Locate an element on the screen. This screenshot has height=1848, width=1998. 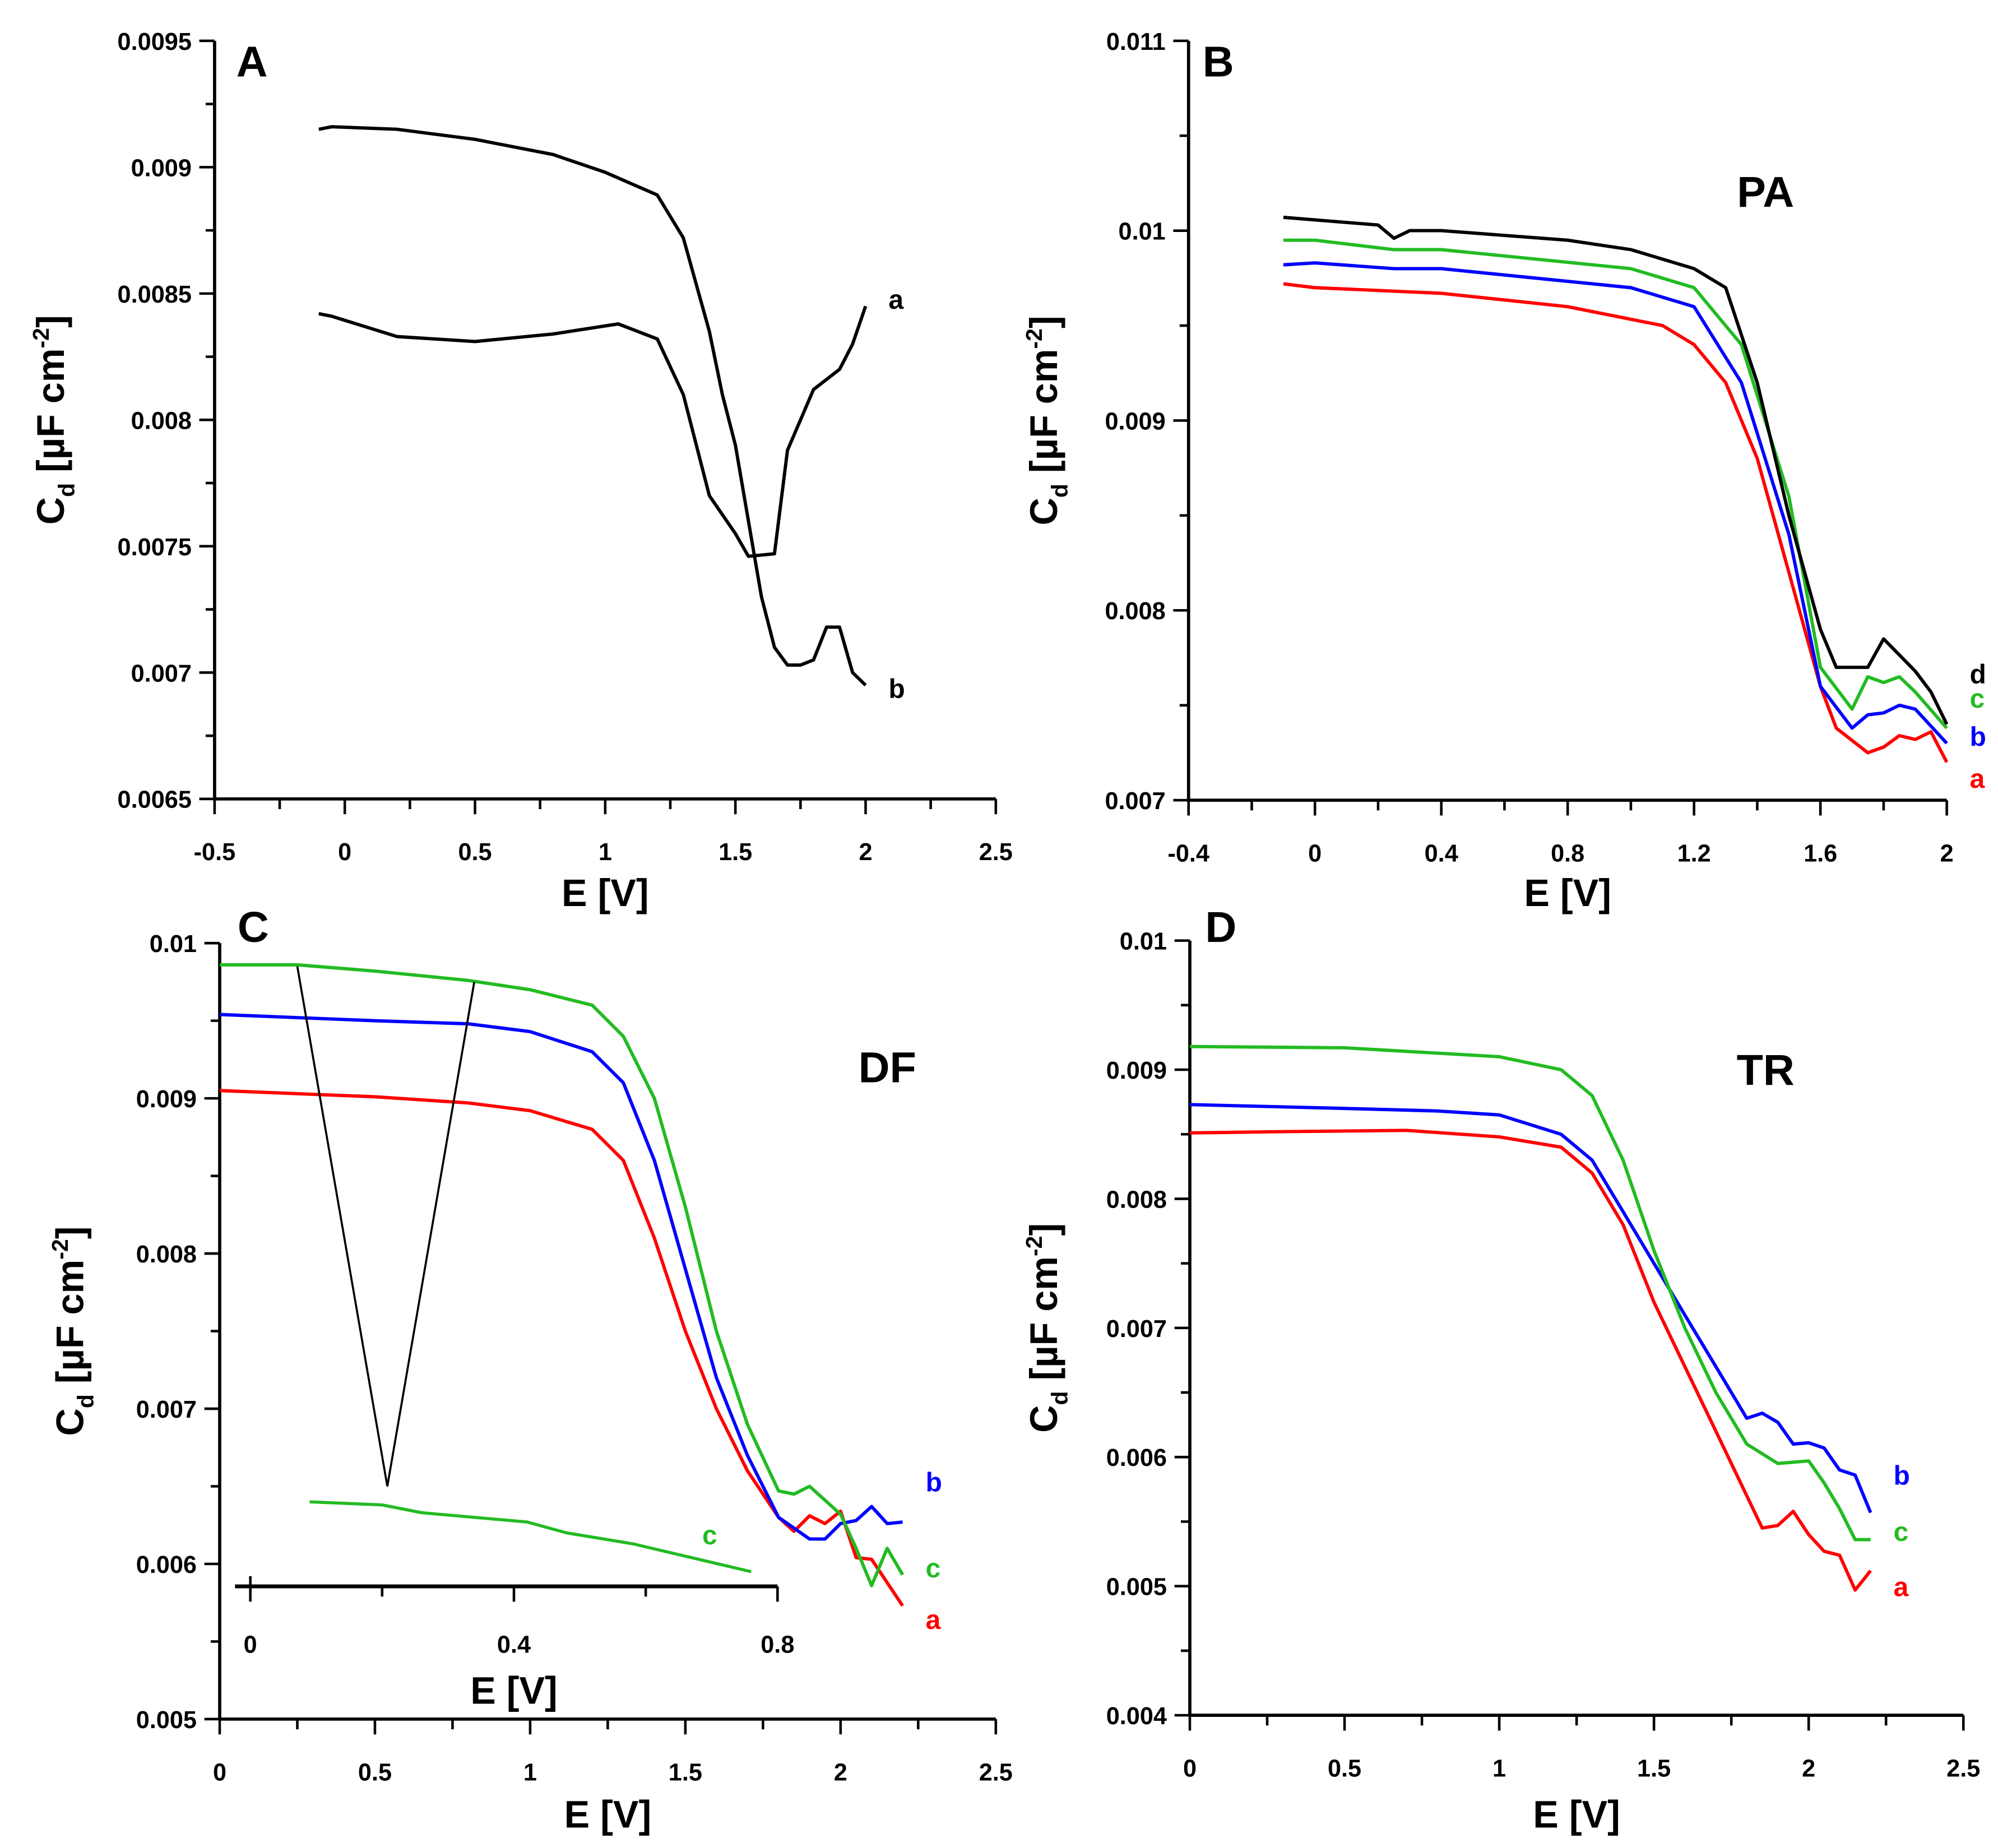
panel-title: PA is located at coordinates (1765, 192).